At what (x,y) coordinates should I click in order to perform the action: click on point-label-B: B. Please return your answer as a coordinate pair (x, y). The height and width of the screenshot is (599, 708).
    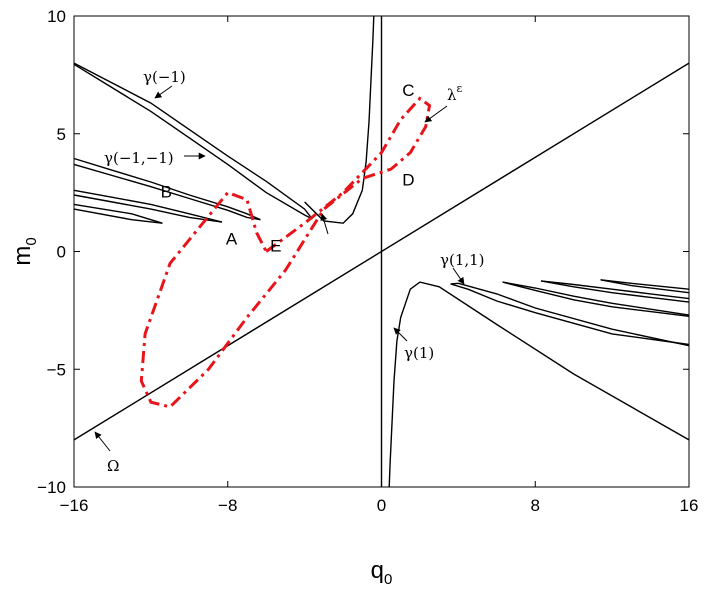
    Looking at the image, I should click on (166, 191).